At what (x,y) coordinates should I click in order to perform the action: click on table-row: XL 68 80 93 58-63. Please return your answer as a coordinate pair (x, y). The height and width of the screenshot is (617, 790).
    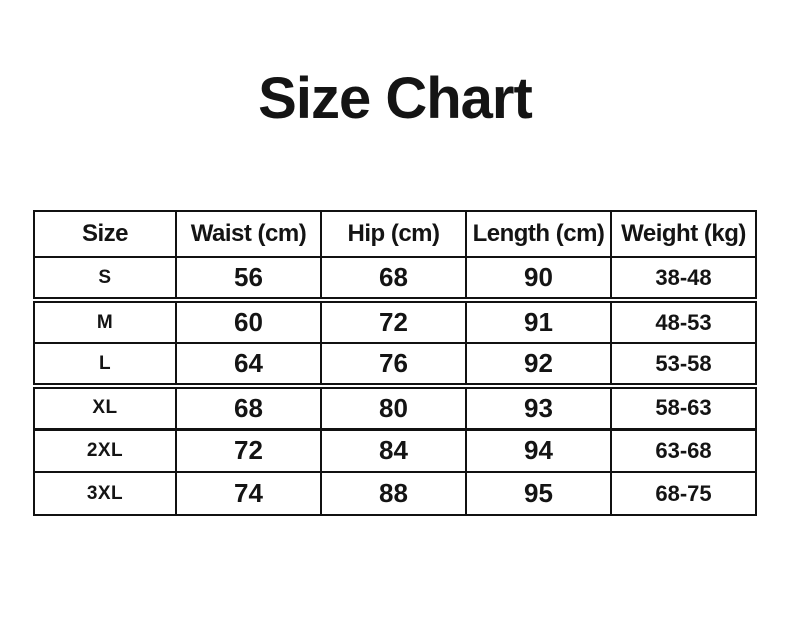
    Looking at the image, I should click on (395, 408).